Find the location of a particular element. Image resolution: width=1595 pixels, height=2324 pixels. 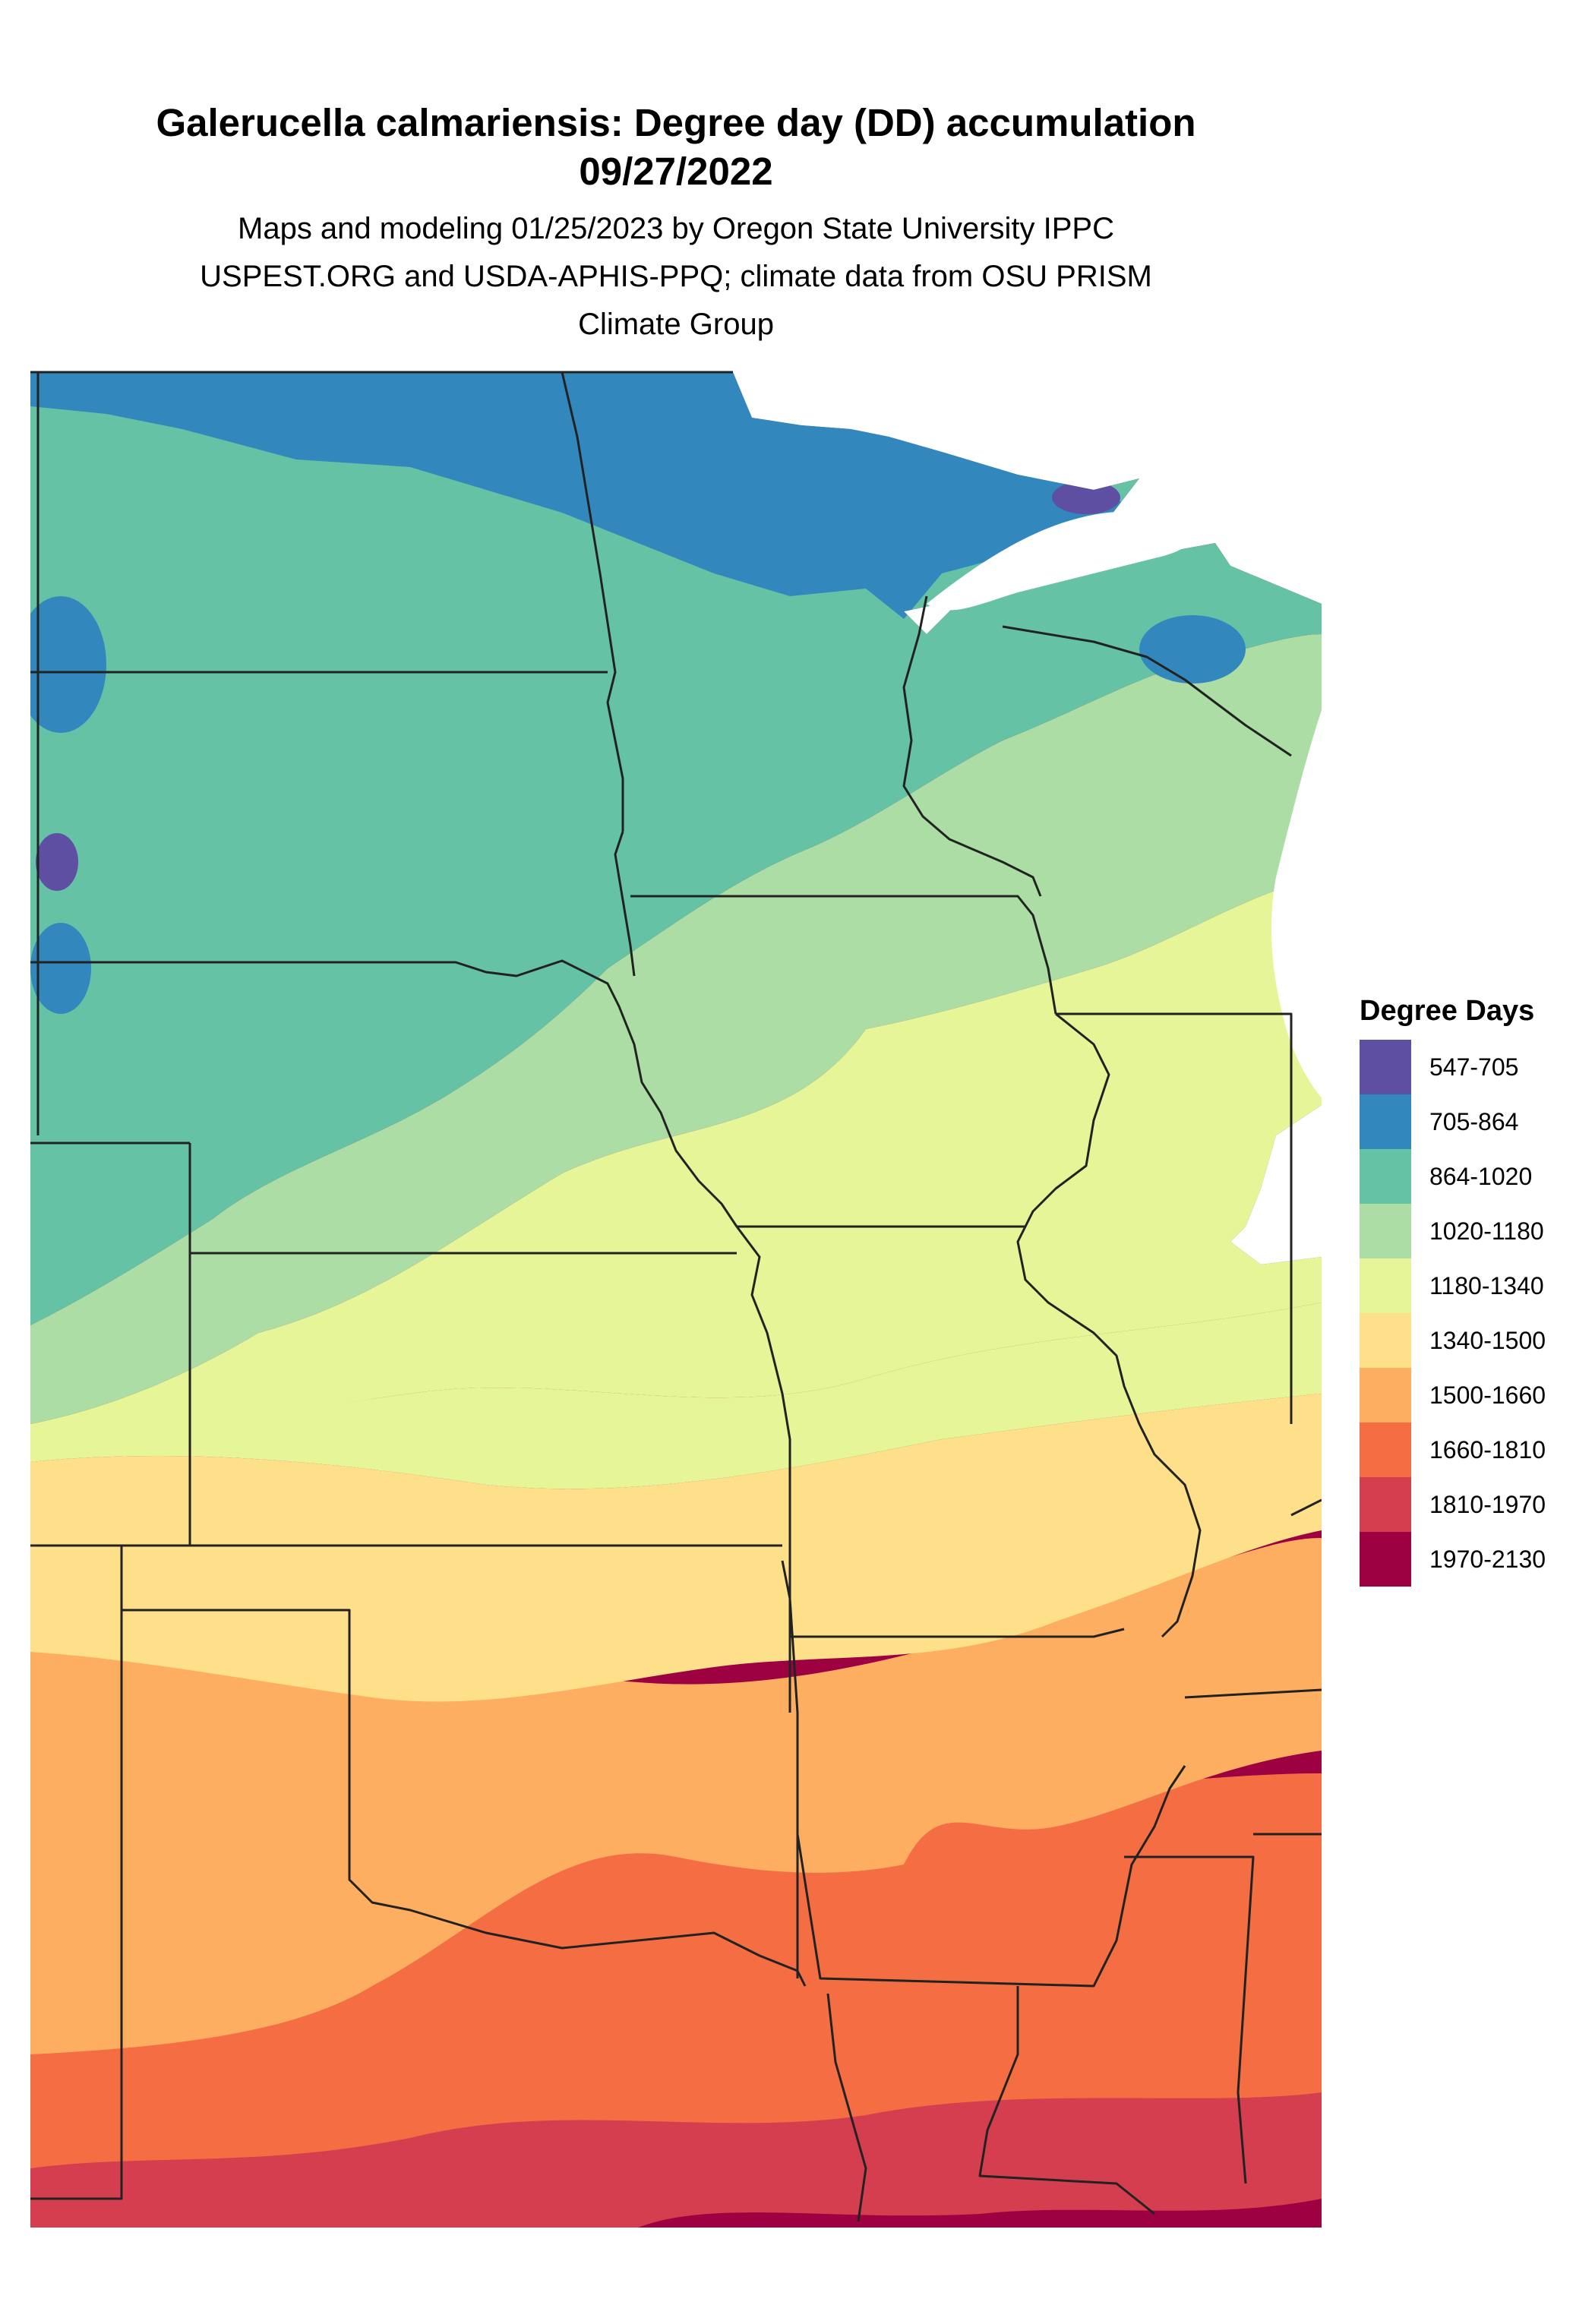

legend-label: 1180-1340 is located at coordinates (1486, 1285).